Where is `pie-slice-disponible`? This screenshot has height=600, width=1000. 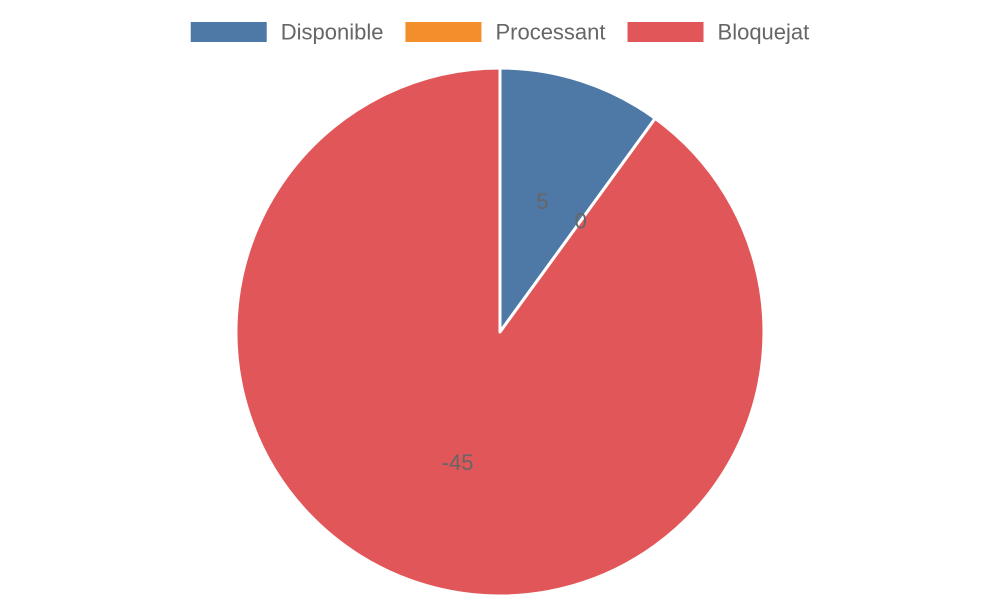 pie-slice-disponible is located at coordinates (577, 200).